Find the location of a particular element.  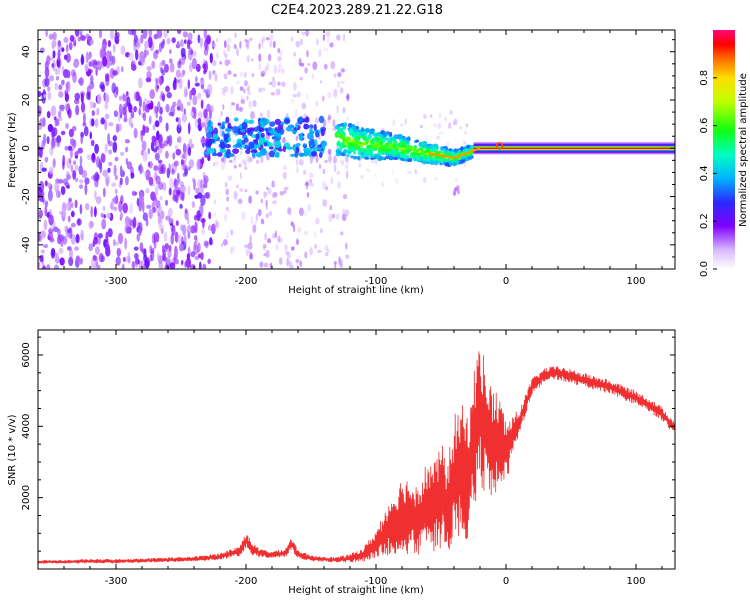

snr-y-tick-label: 4000 is located at coordinates (26, 426).